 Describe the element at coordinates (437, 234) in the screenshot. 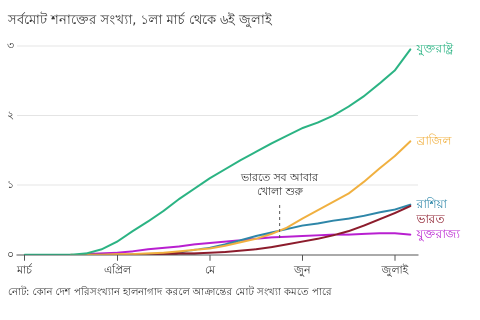

I see `series-label: যুক্তরাজ্য` at that location.